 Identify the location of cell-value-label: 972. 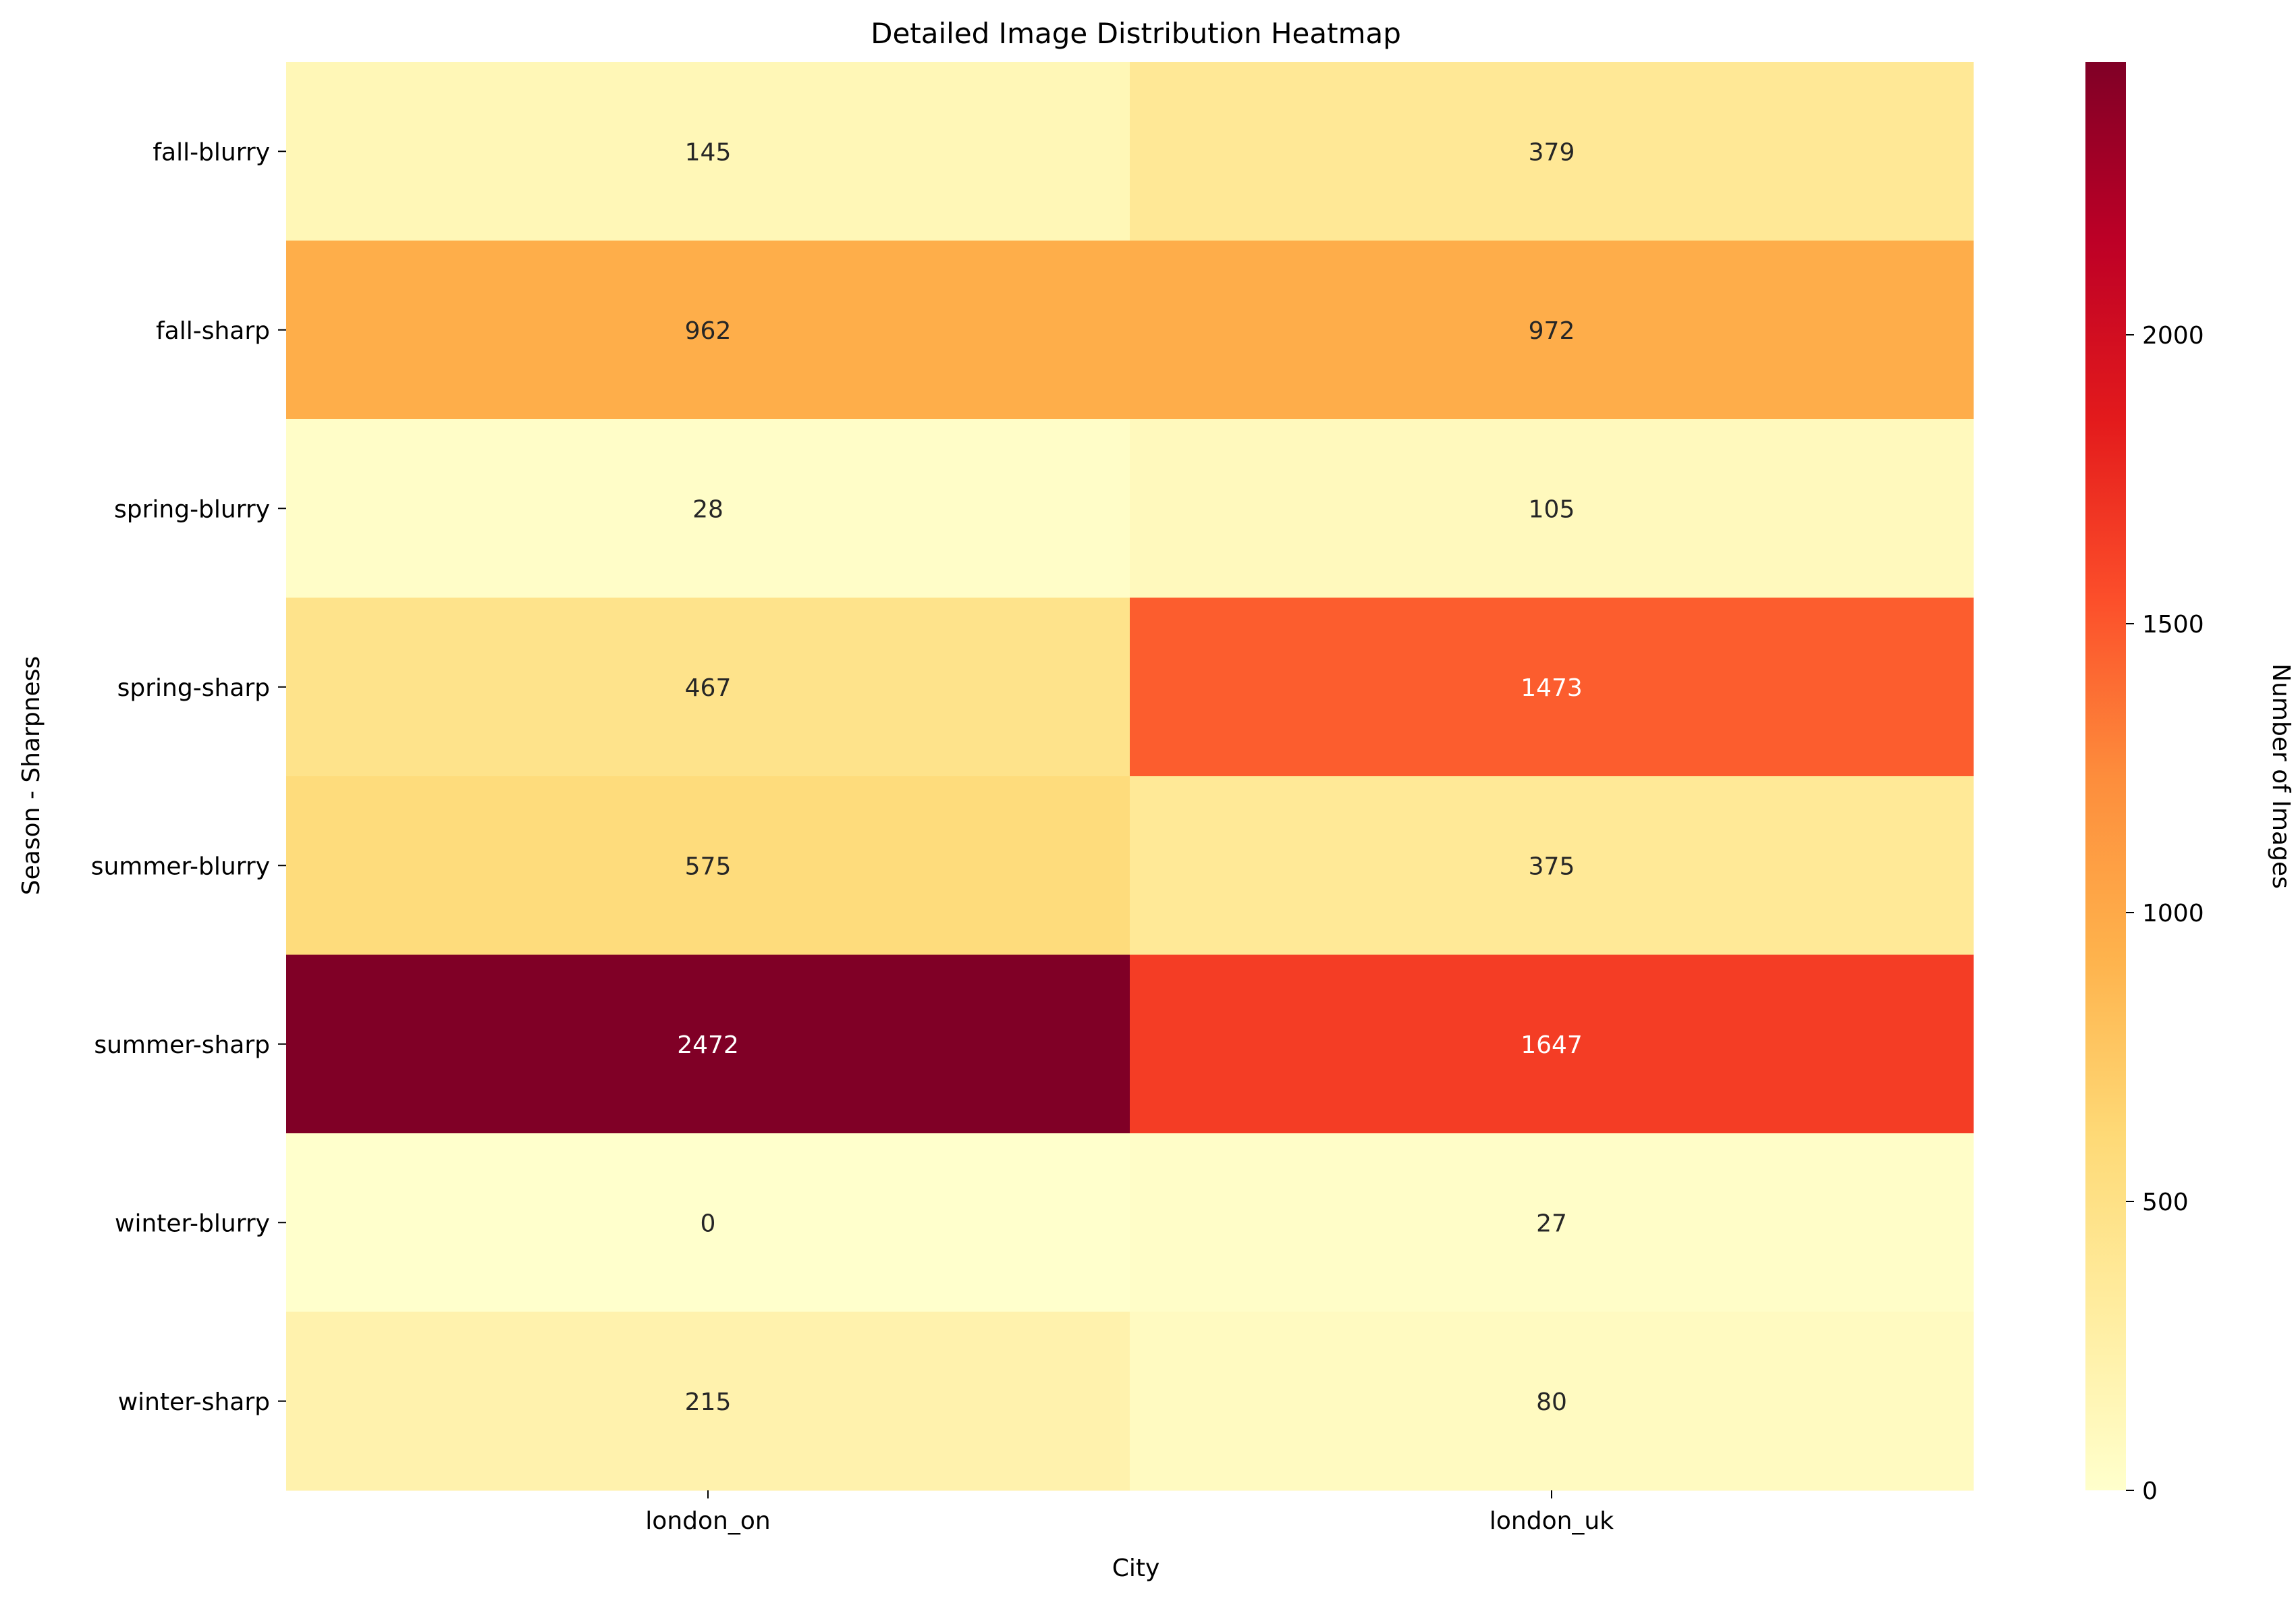
(1552, 331).